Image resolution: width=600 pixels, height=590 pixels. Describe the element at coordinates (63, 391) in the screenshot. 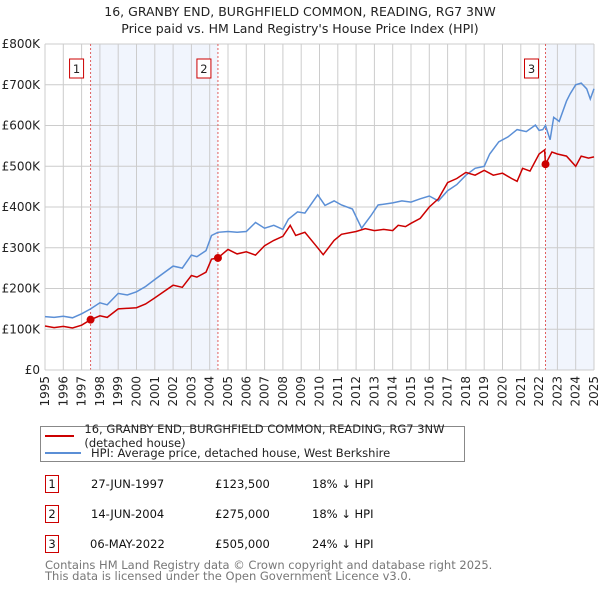

I see `x-tick-label: 1996` at that location.